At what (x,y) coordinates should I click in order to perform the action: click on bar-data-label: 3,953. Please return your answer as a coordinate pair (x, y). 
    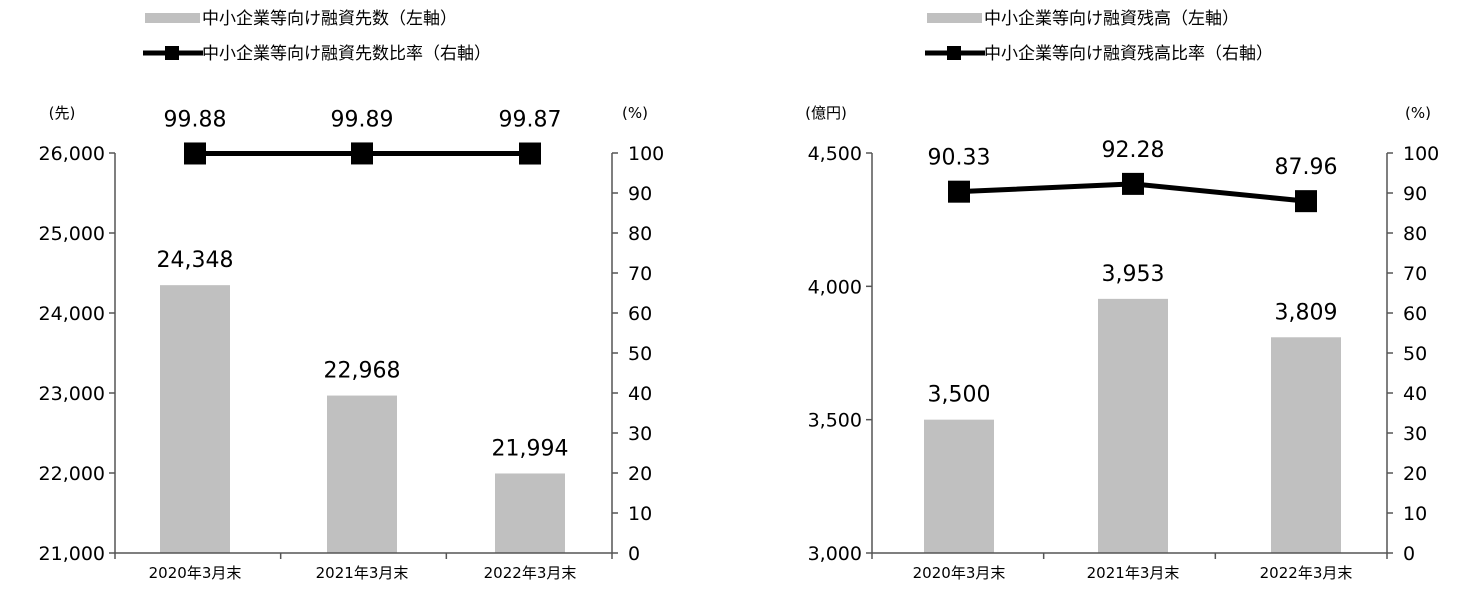
    Looking at the image, I should click on (1133, 274).